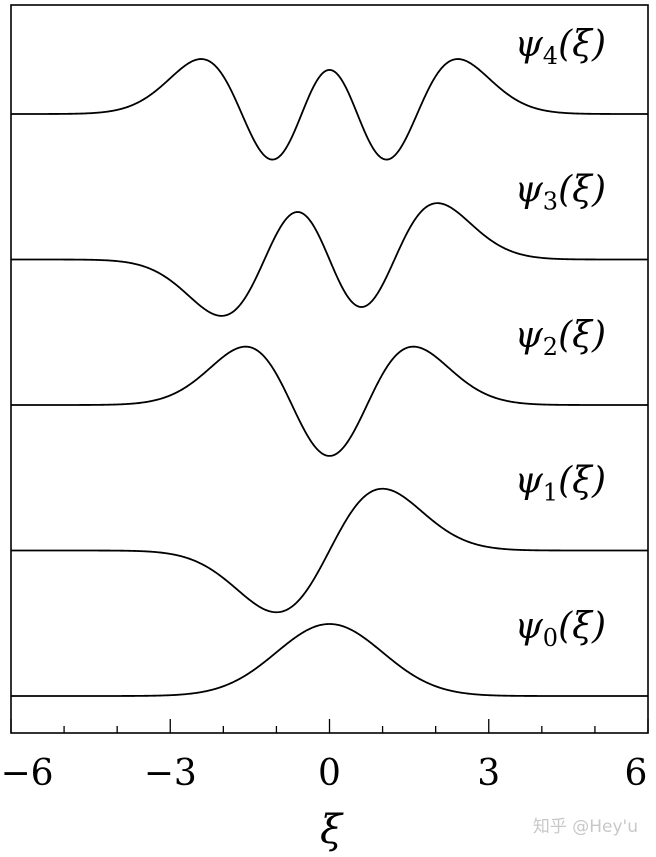 This screenshot has height=857, width=656. Describe the element at coordinates (636, 773) in the screenshot. I see `x-tick-label: 6` at that location.